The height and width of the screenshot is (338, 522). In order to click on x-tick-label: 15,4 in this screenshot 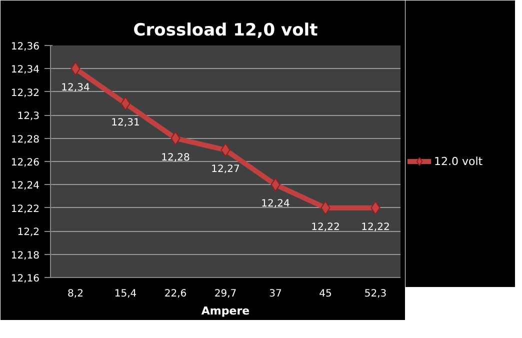, I will do `click(125, 294)`.